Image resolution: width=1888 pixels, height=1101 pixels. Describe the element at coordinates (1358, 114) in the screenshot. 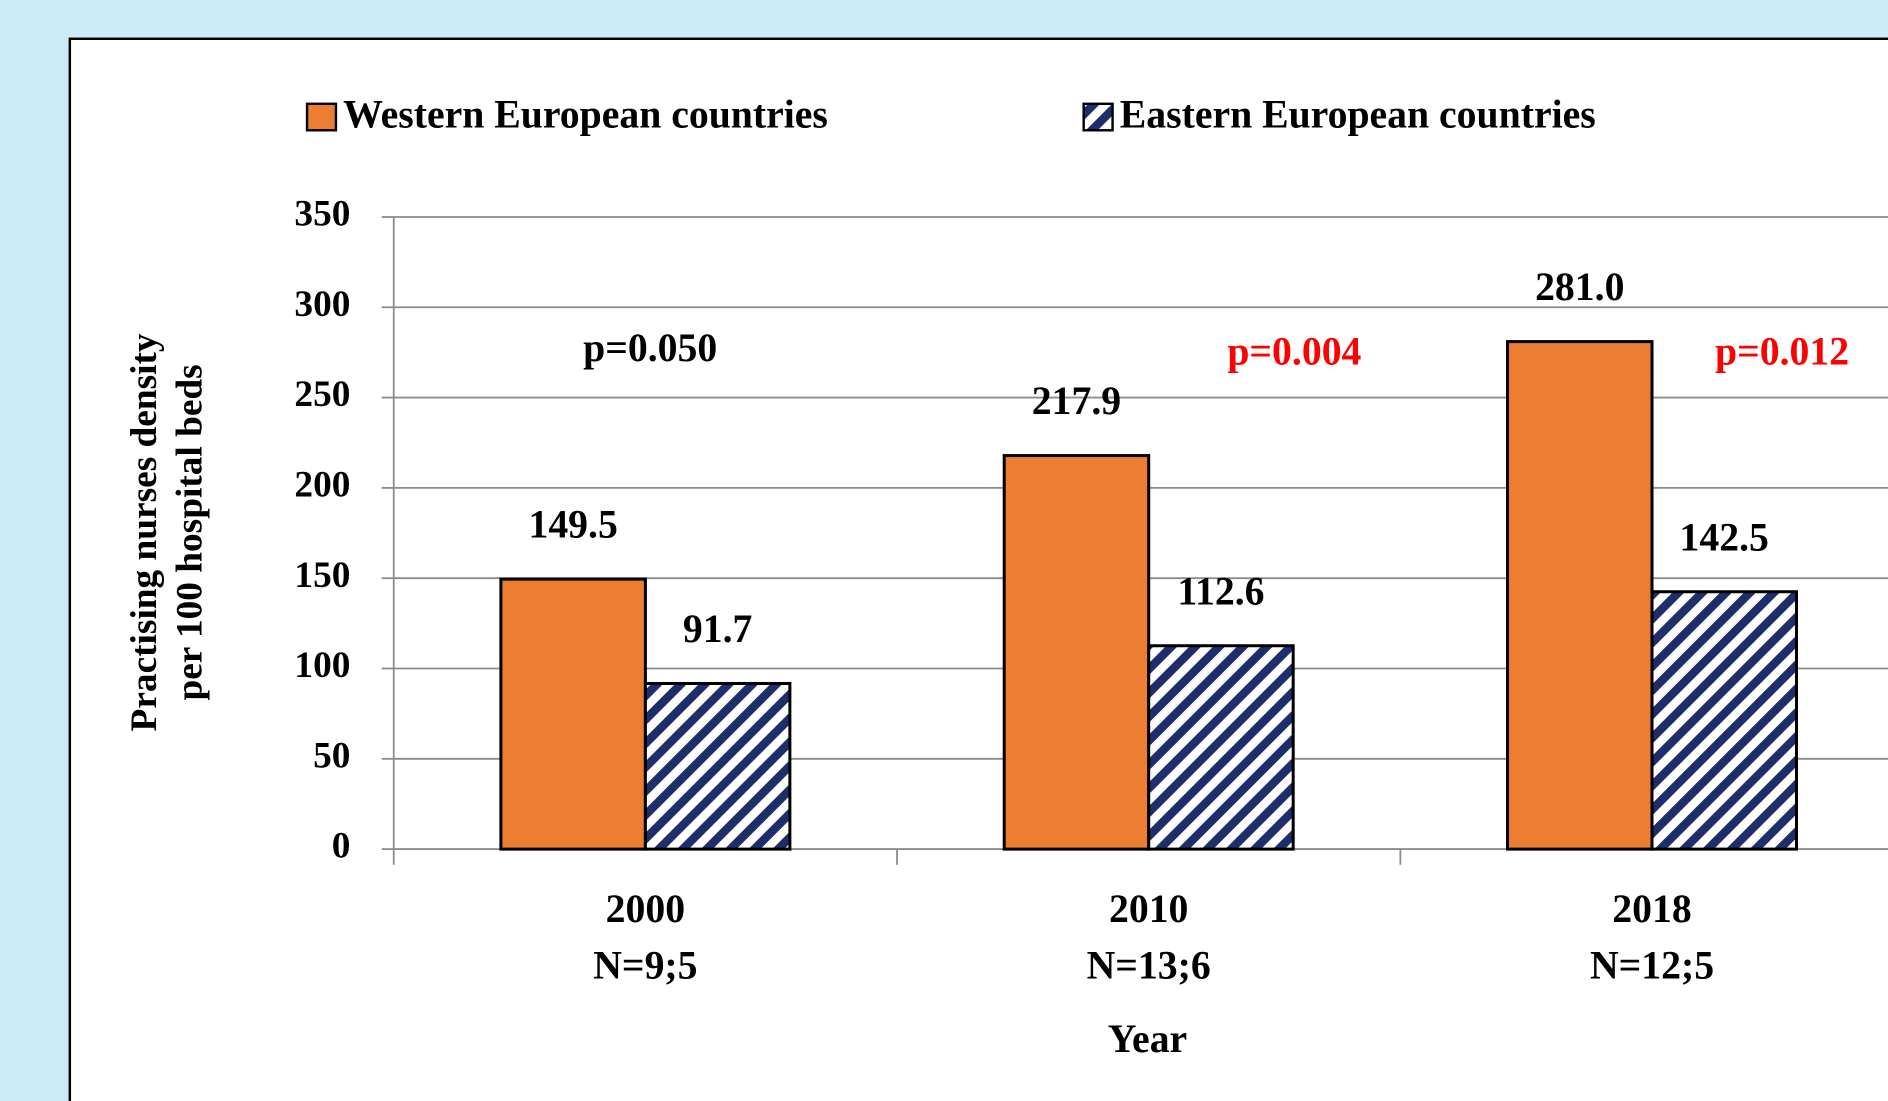

I see `legend-label: Eastern European countries` at that location.